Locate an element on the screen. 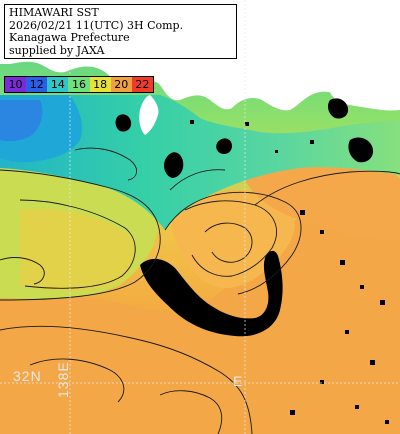 This screenshot has width=400, height=434. longitude-label: 138E is located at coordinates (63, 379).